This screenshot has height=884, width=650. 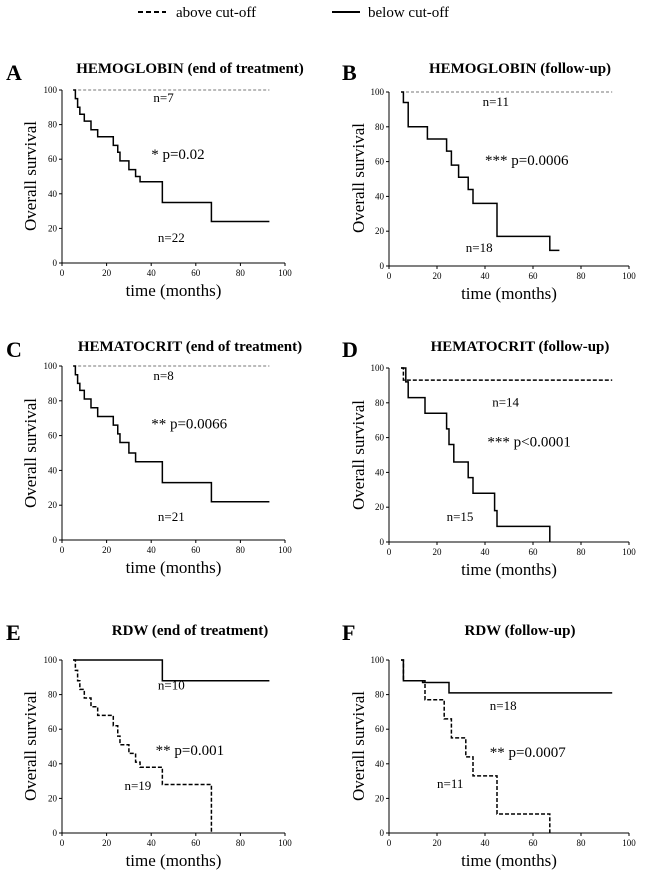 I want to click on n-label: n=19, so click(x=137, y=785).